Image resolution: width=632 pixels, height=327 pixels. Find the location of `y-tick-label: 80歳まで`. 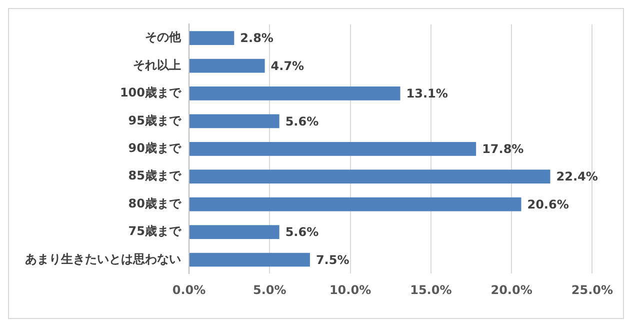

y-tick-label: 80歳まで is located at coordinates (155, 203).